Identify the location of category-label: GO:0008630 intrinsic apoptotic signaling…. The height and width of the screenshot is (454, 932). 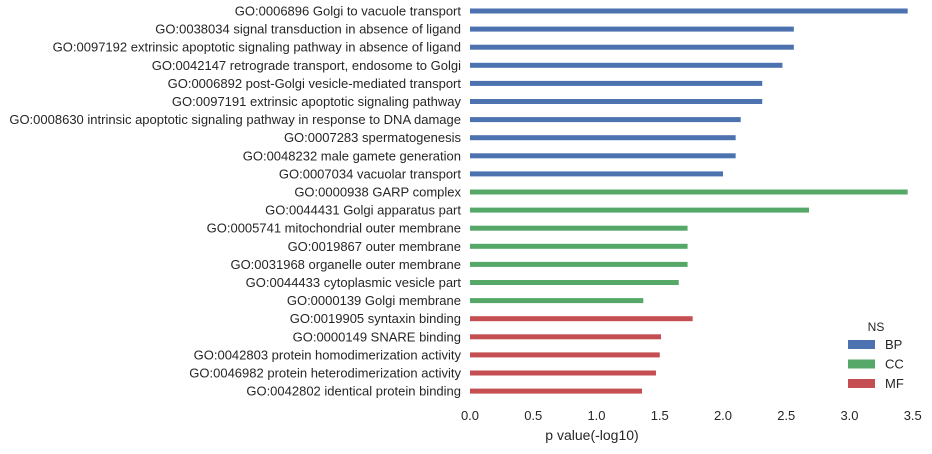
(235, 119).